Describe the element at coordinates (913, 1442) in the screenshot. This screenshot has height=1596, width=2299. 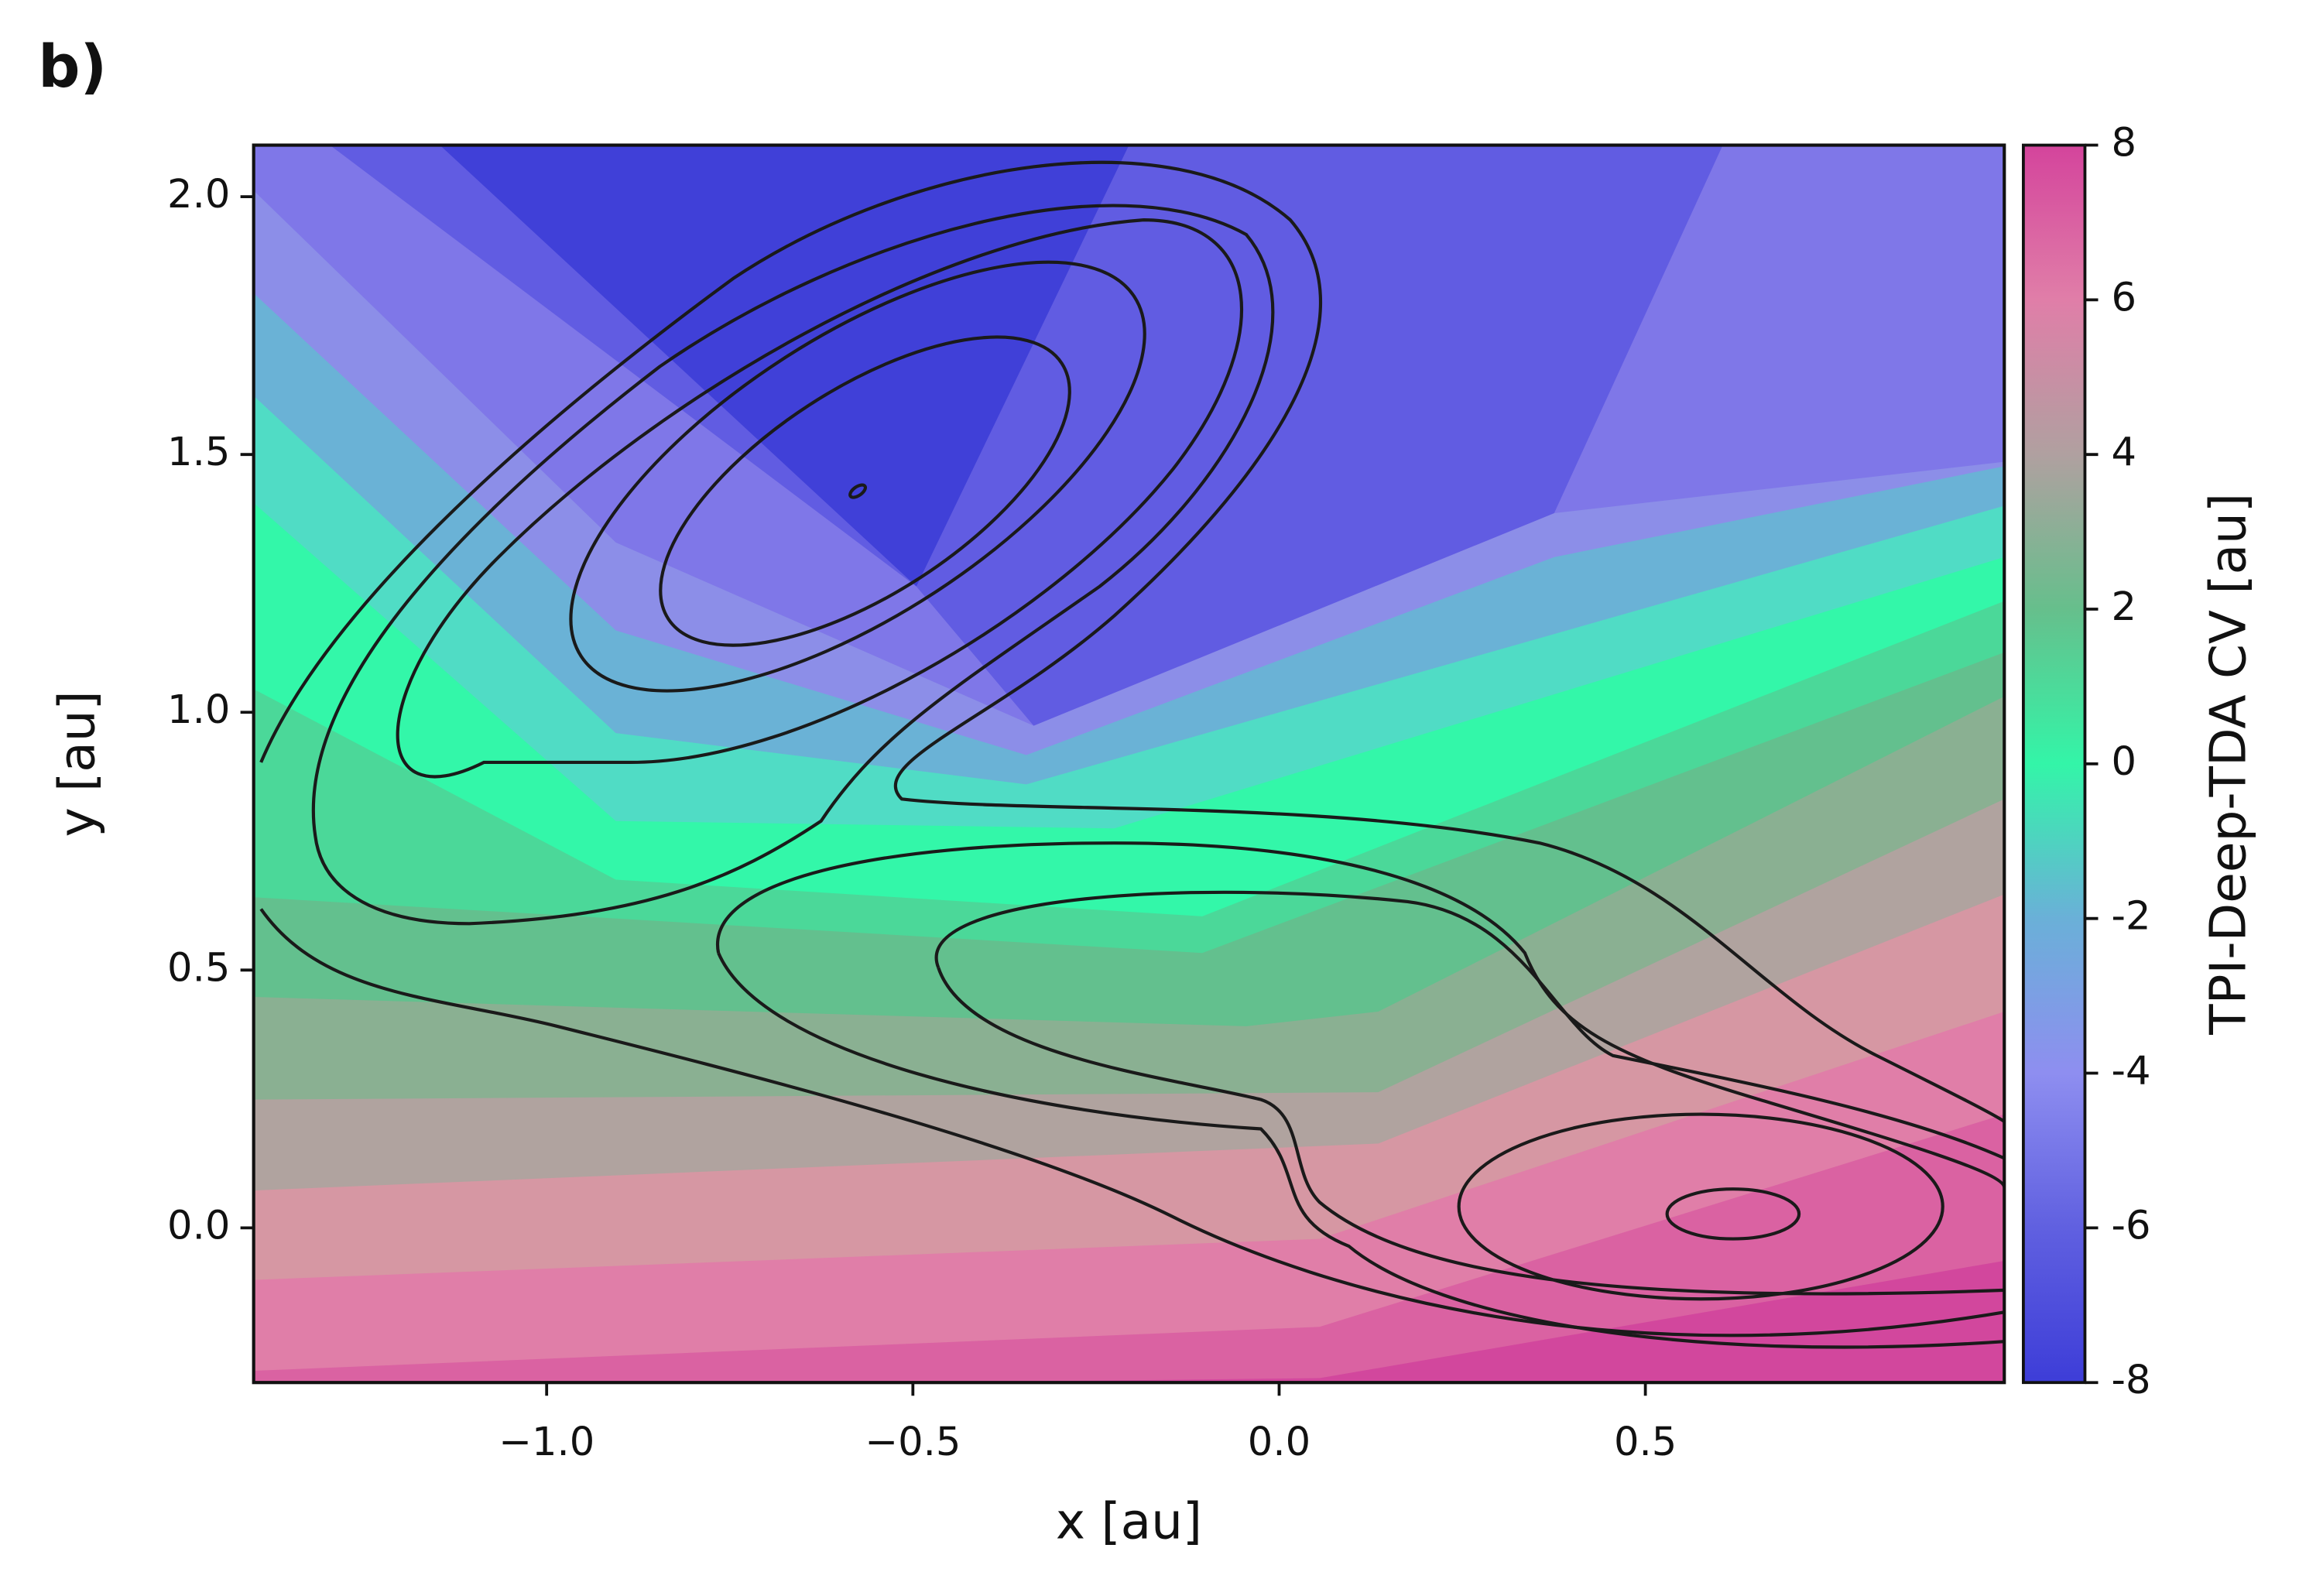
I see `x-tick-label: −0.5` at that location.